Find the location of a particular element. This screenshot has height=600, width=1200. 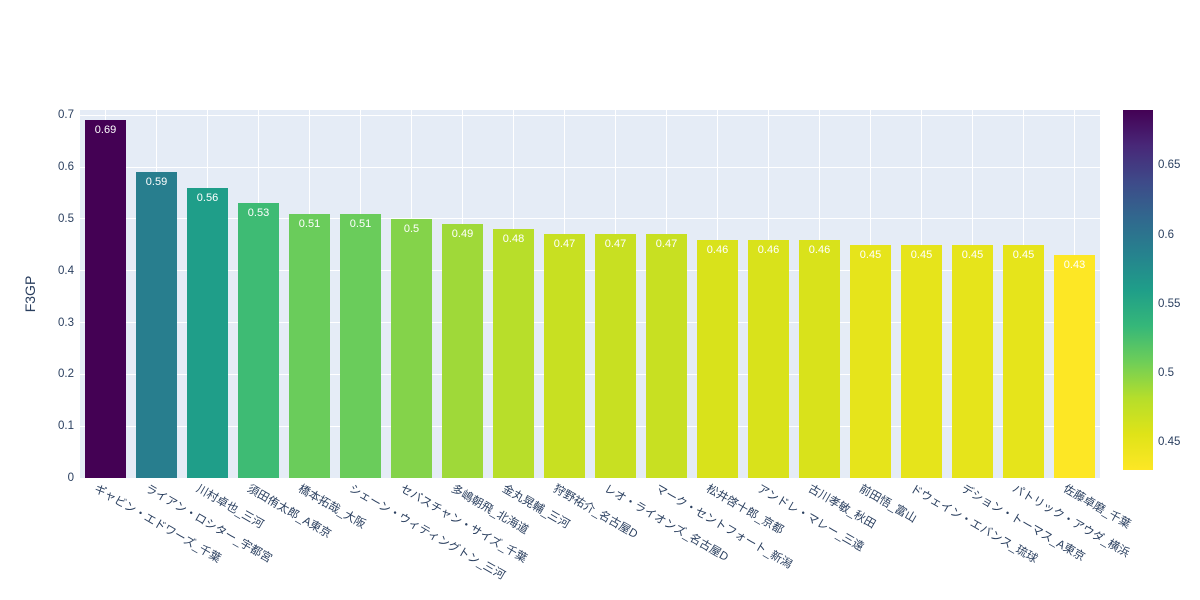

bar-value-label: 0.49 is located at coordinates (462, 234).